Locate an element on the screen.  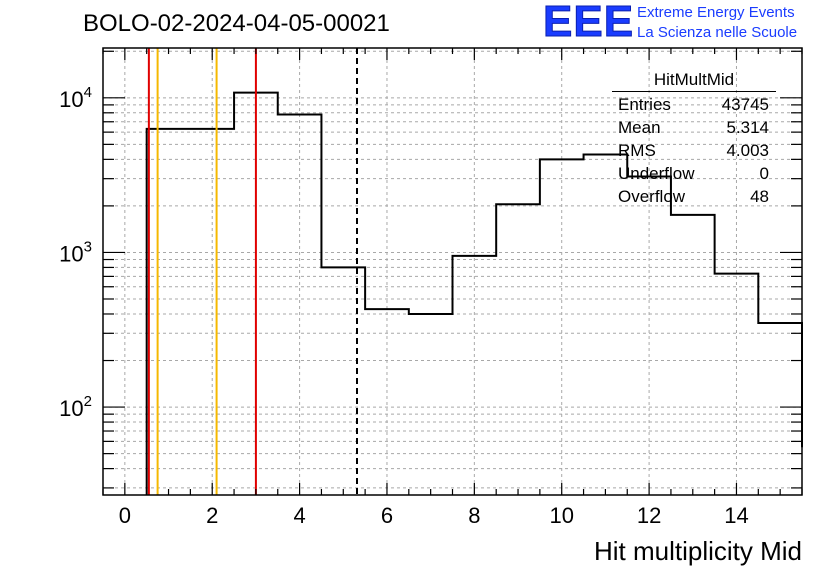
x-tick-label: 0 is located at coordinates (125, 515).